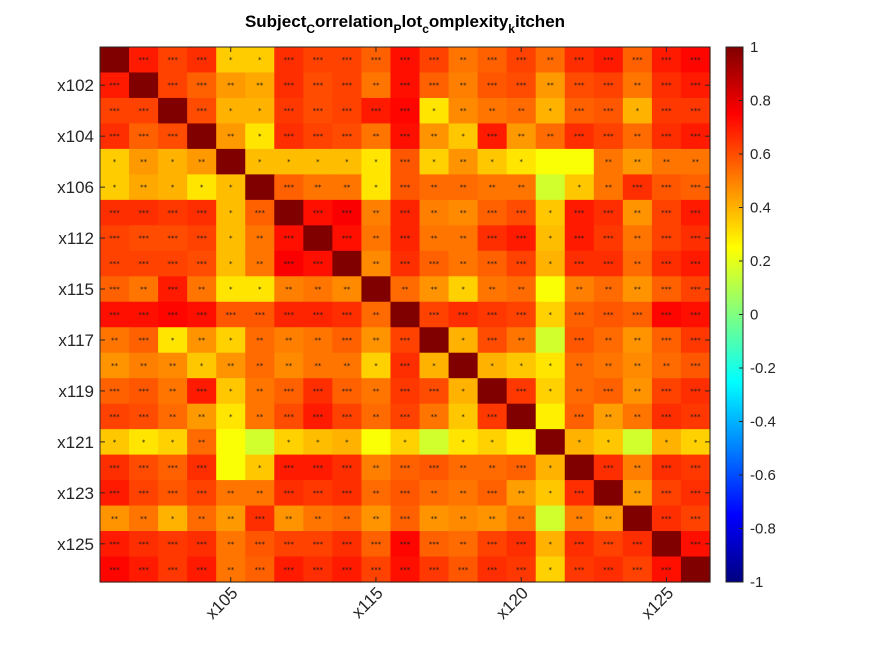  I want to click on colorbar-tick-label: -0.2, so click(763, 368).